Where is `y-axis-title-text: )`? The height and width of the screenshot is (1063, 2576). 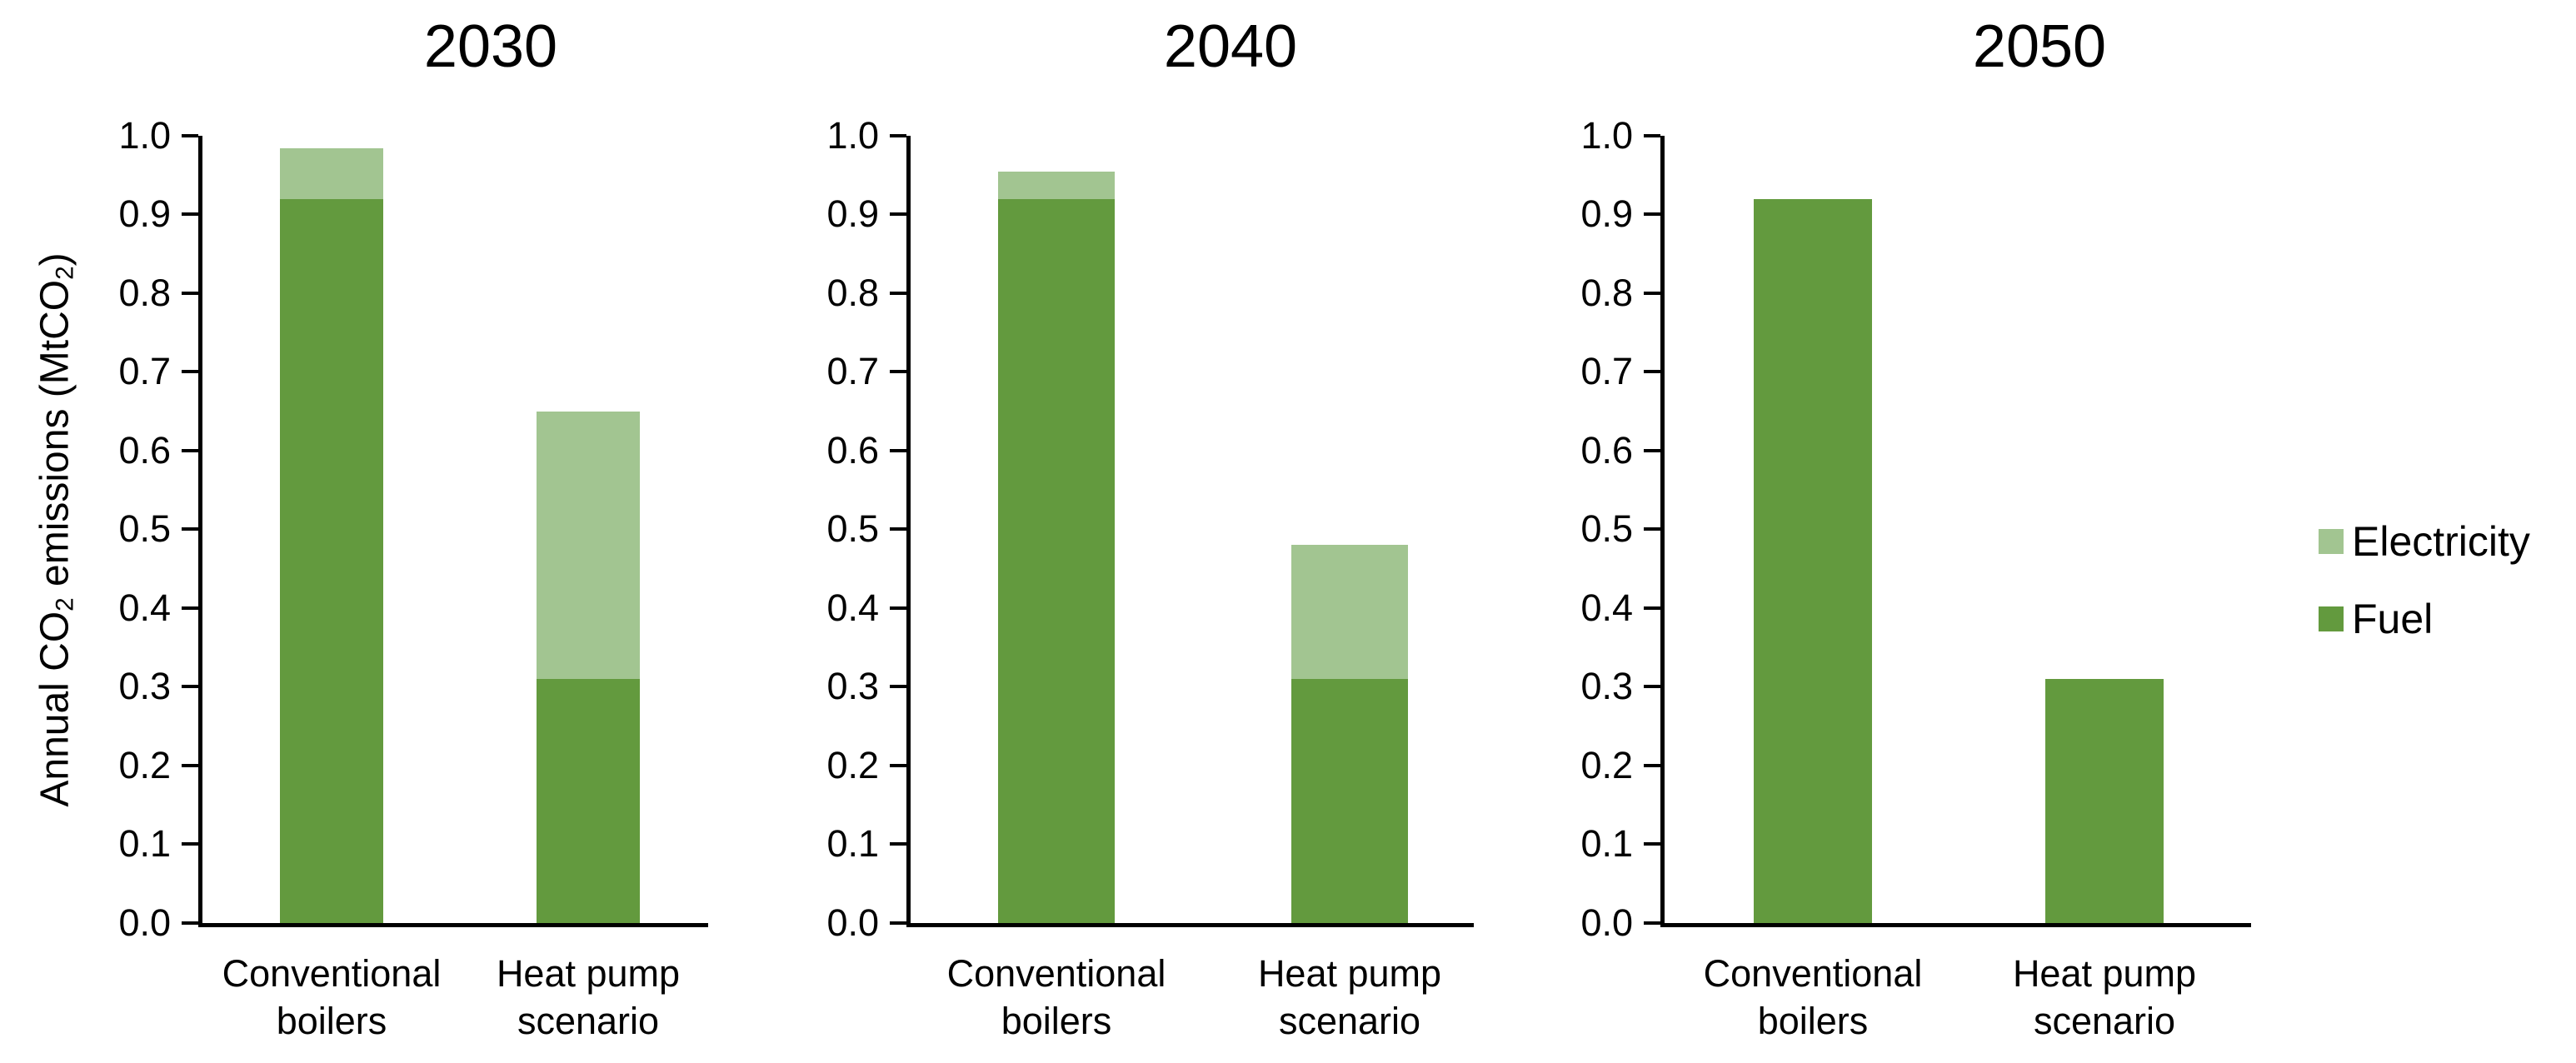 y-axis-title-text: ) is located at coordinates (54, 259).